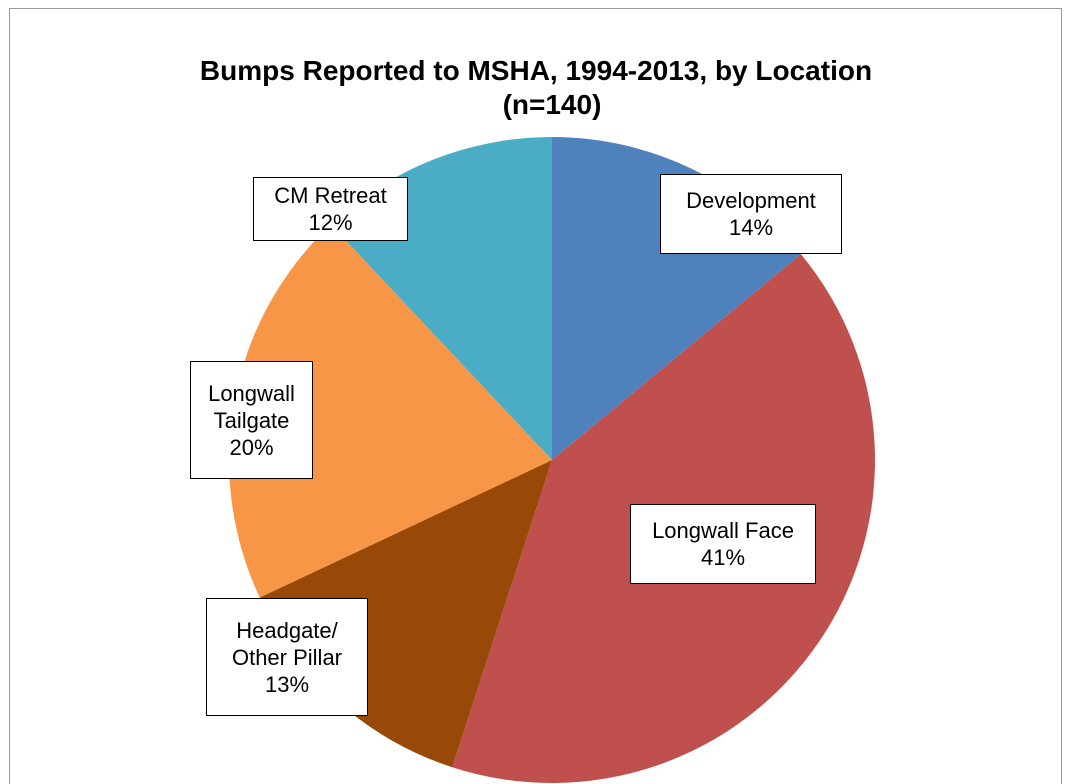 The height and width of the screenshot is (784, 1071). I want to click on label-name: Headgate/ Other Pillar, so click(287, 643).